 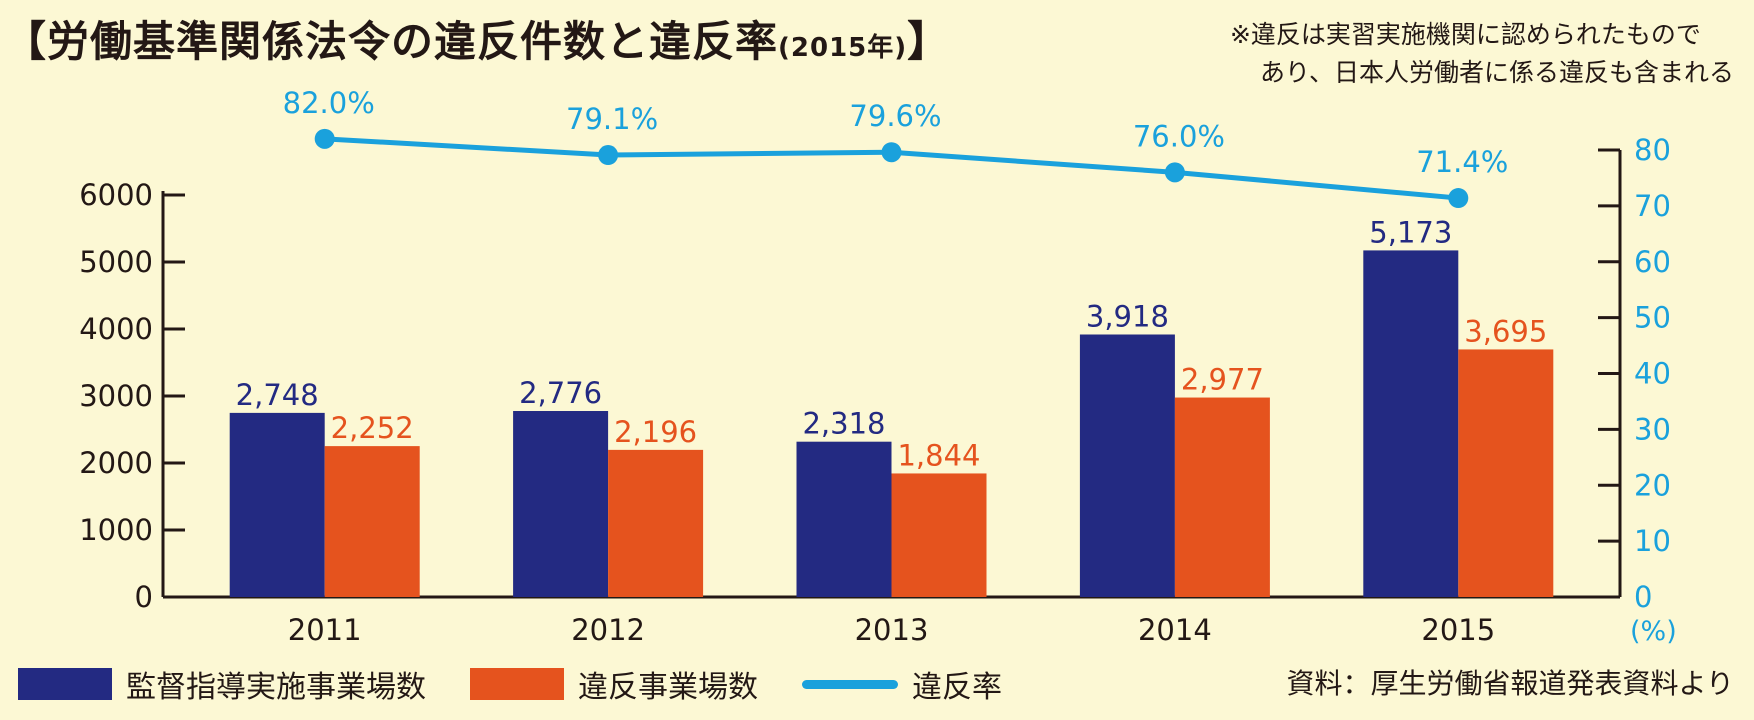 I want to click on data-label-inspected: 2,776, so click(x=560, y=393).